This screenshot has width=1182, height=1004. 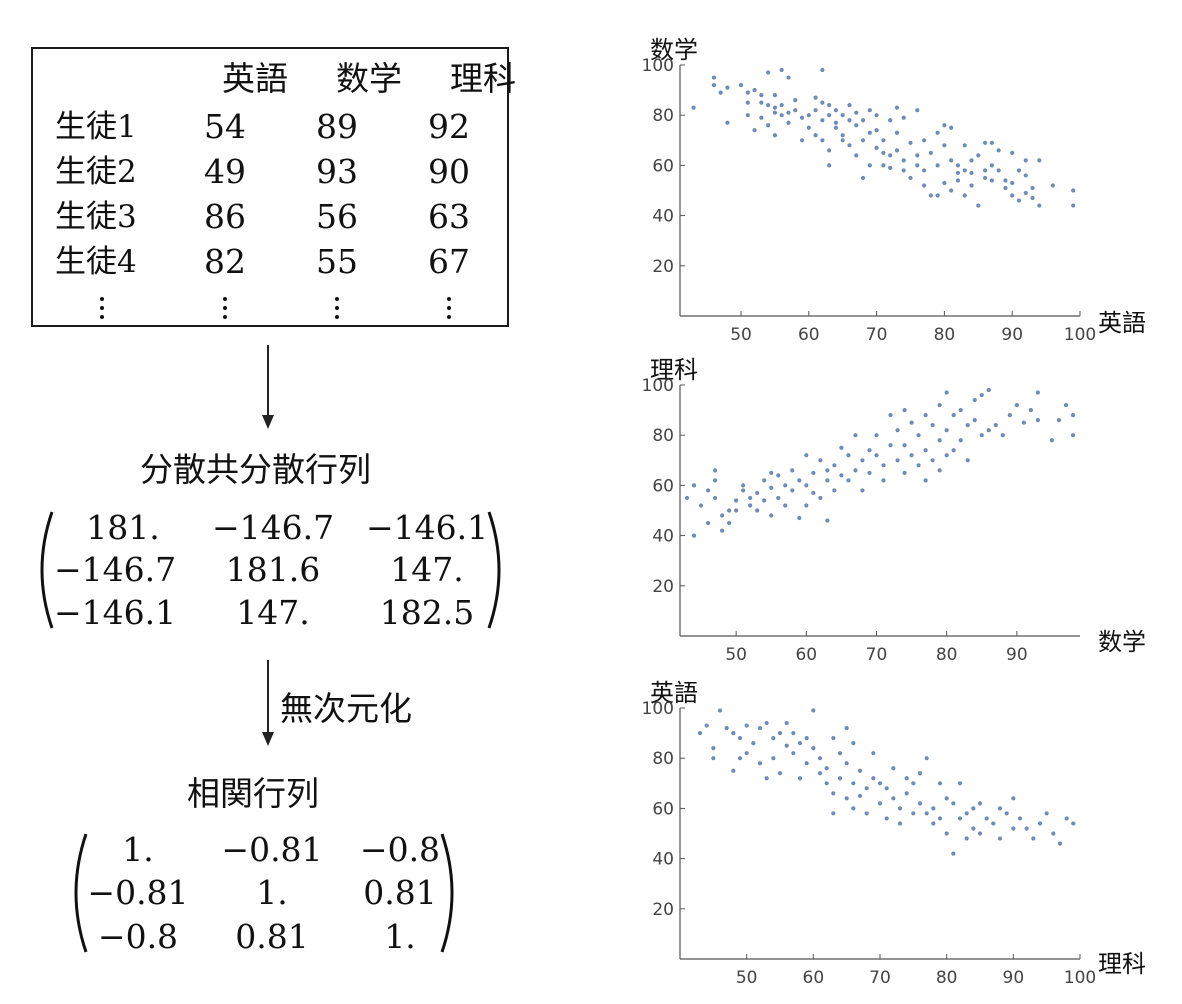 What do you see at coordinates (96, 127) in the screenshot?
I see `row-label: 生徒1` at bounding box center [96, 127].